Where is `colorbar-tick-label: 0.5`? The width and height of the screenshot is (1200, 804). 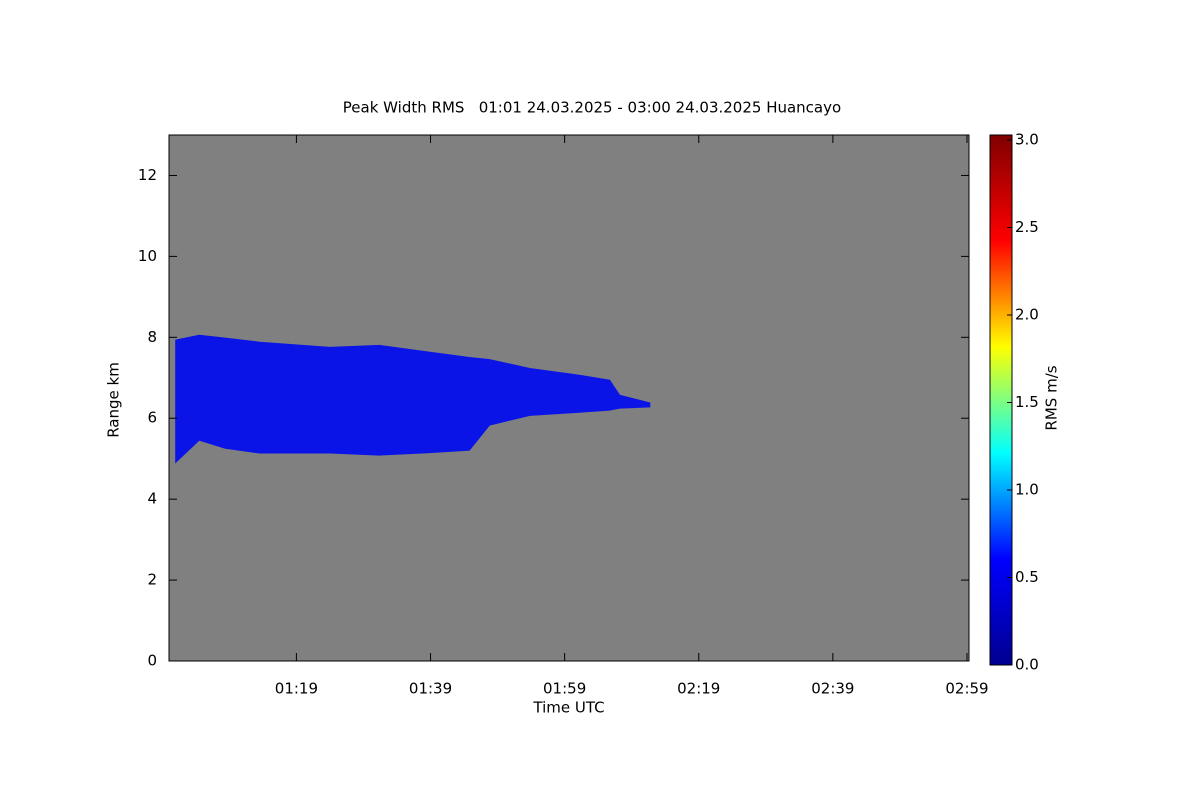 colorbar-tick-label: 0.5 is located at coordinates (1027, 577).